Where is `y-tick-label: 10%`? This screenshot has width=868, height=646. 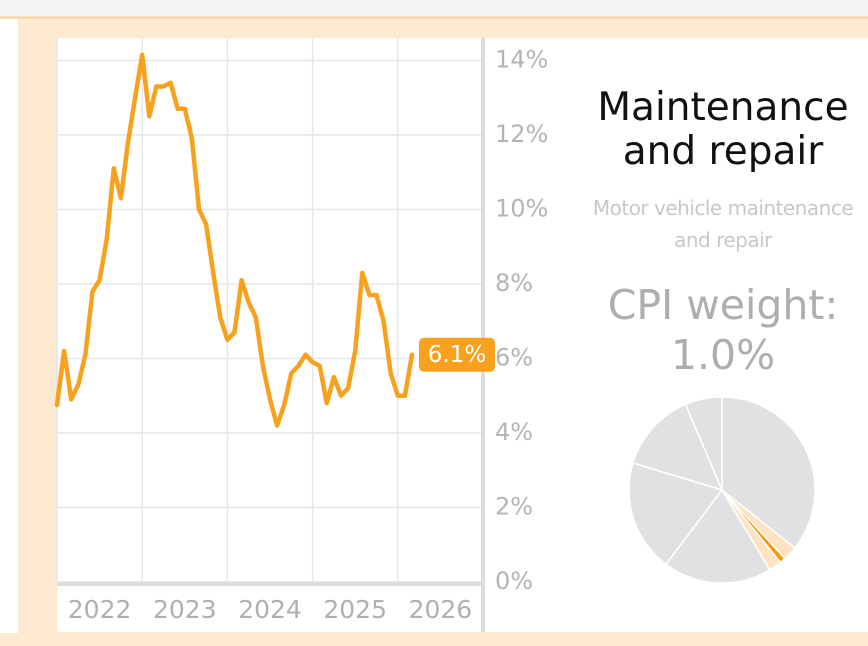
y-tick-label: 10% is located at coordinates (521, 208).